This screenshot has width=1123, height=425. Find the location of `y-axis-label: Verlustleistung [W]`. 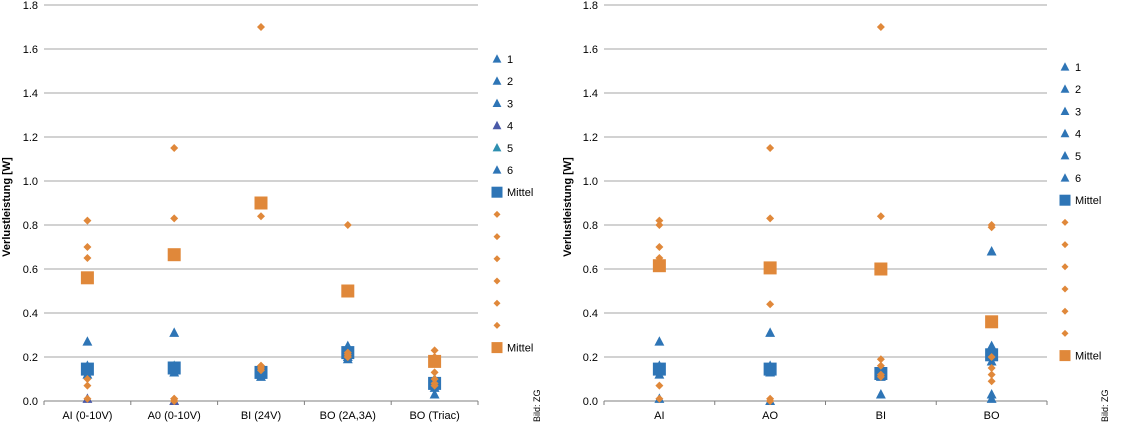

y-axis-label: Verlustleistung [W] is located at coordinates (7, 207).